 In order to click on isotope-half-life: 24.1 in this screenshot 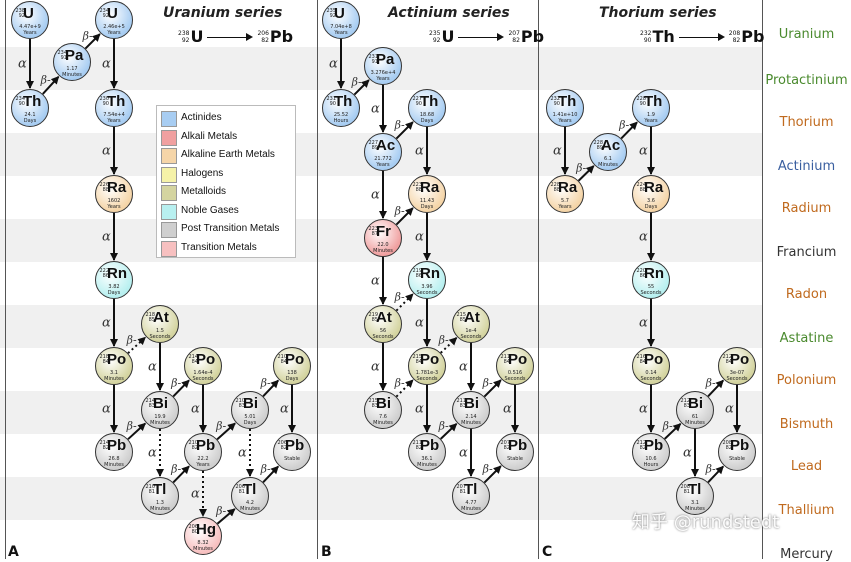, I will do `click(30, 115)`.